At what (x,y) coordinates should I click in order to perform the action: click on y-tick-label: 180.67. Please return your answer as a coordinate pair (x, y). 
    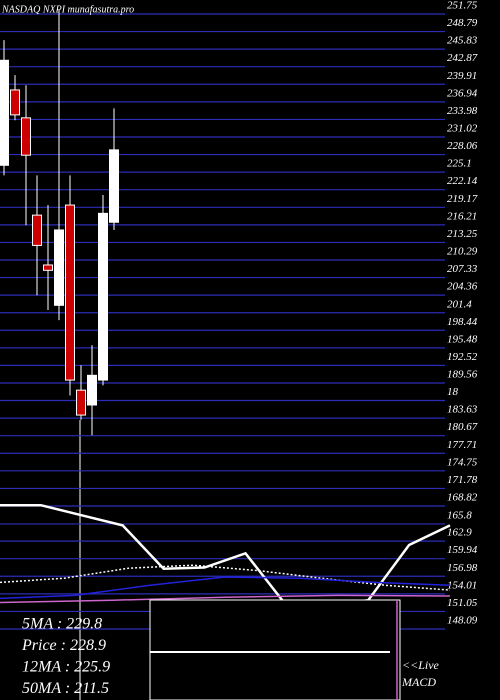
    Looking at the image, I should click on (462, 427).